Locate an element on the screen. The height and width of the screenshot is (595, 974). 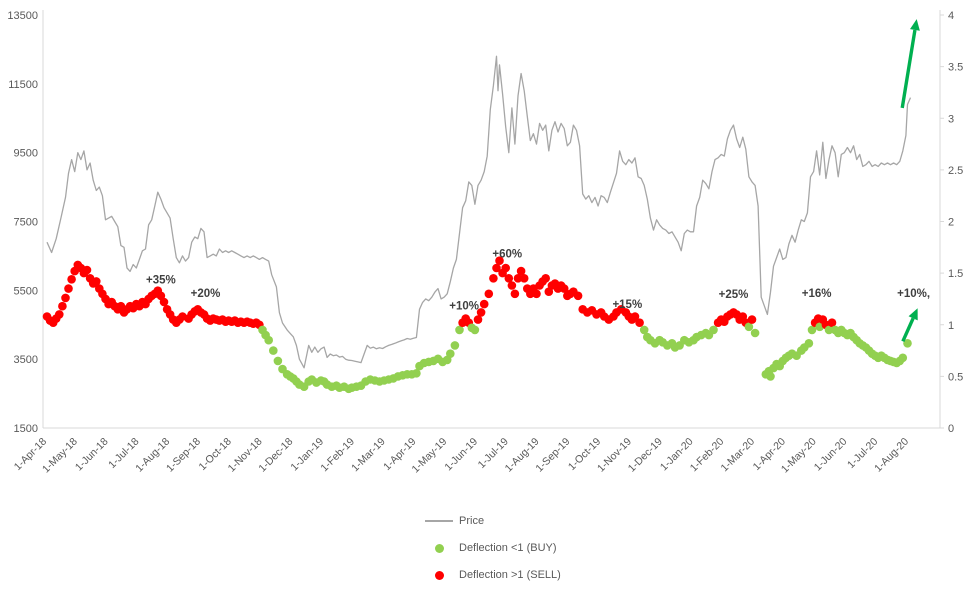
legend-label-buy: Deflection <1 (BUY) is located at coordinates (508, 548).